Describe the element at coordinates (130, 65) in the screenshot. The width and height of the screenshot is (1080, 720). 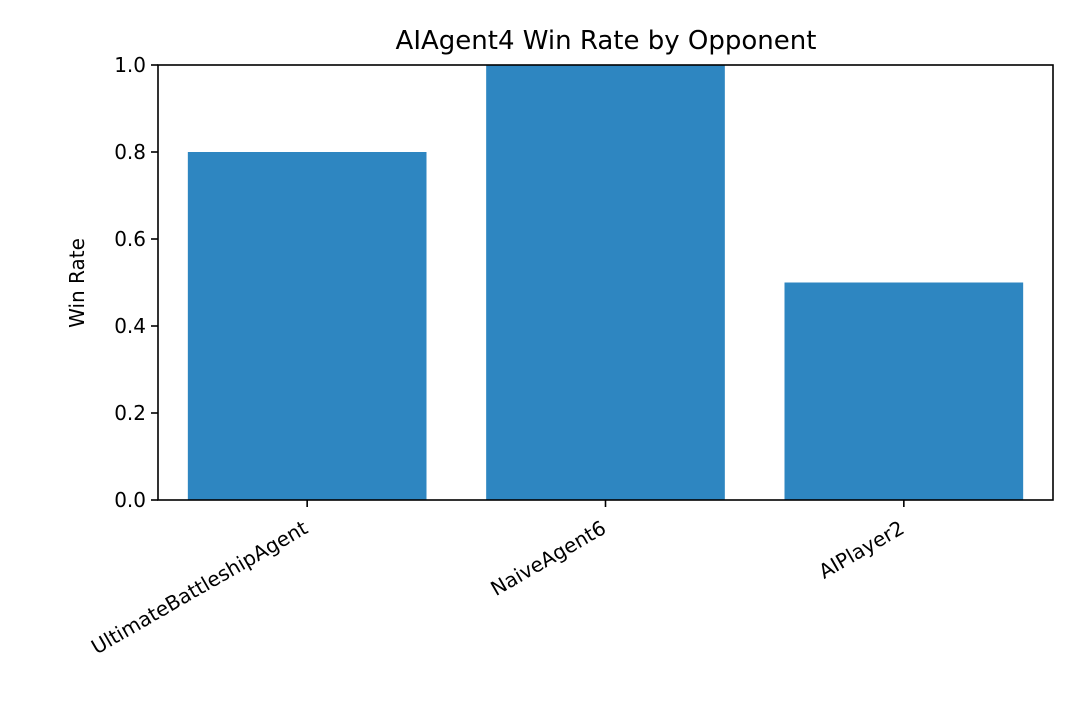
I see `y-tick-label: 1.0` at that location.